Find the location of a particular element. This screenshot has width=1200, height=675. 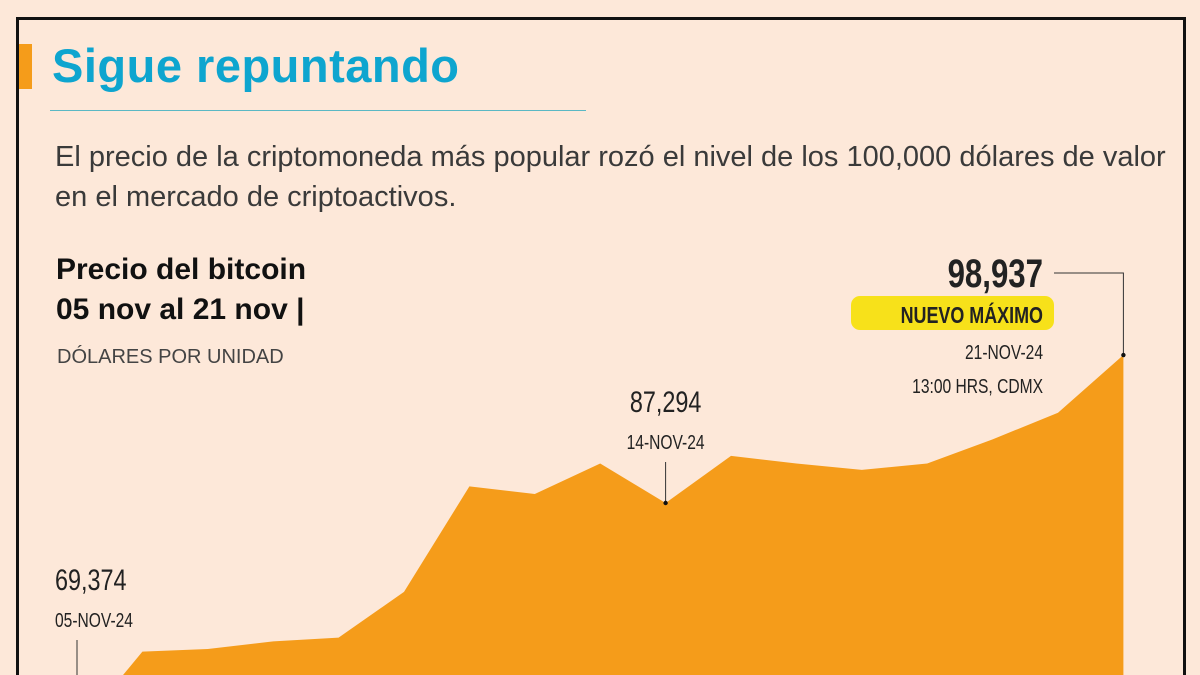

annotation-date-min: 14-NOV-24 is located at coordinates (666, 442).